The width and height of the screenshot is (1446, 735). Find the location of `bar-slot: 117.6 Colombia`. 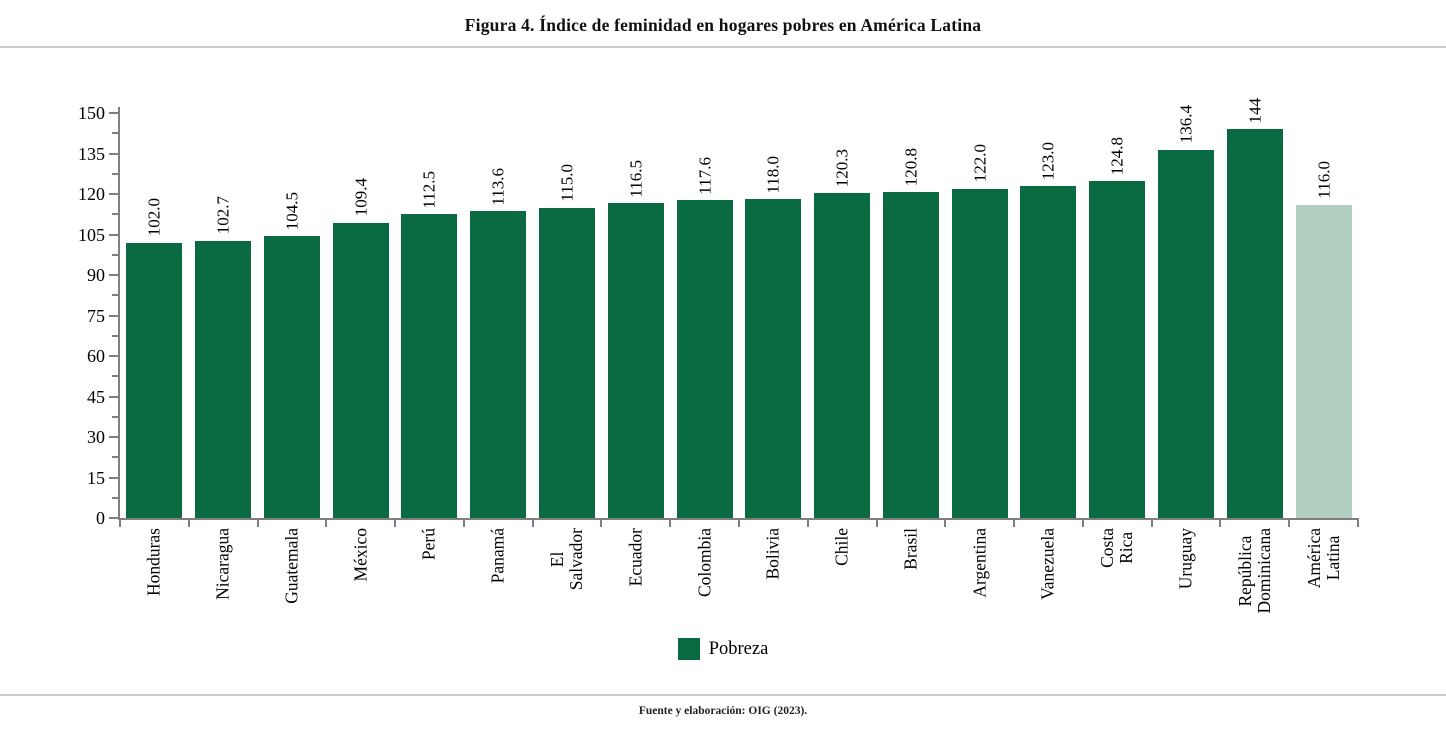

bar-slot: 117.6 Colombia is located at coordinates (704, 355).